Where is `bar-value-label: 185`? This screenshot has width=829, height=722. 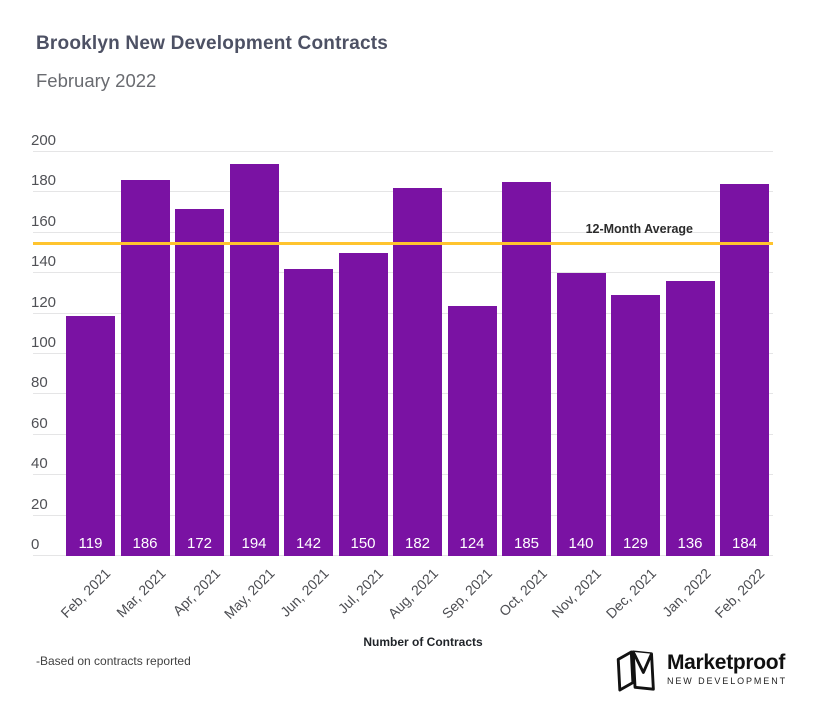
bar-value-label: 185 is located at coordinates (526, 543).